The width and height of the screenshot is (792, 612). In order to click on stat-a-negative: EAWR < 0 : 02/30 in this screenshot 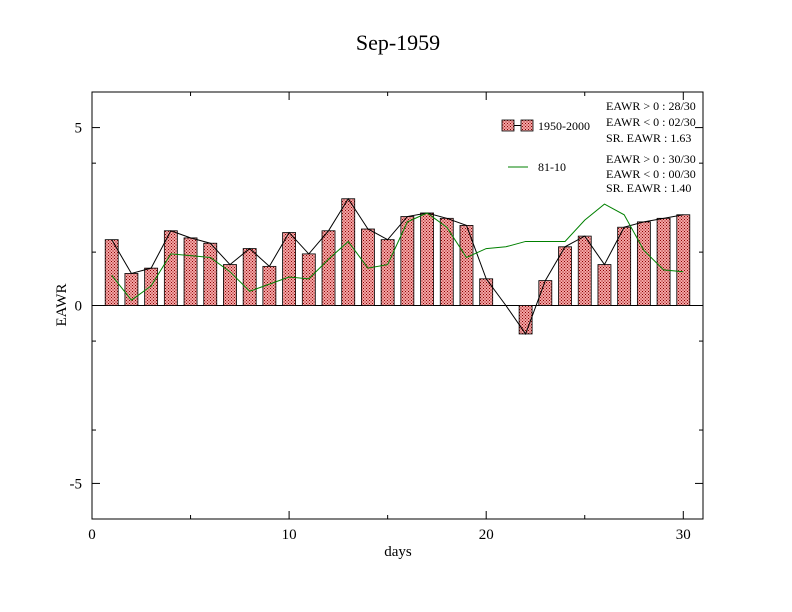, I will do `click(651, 122)`.